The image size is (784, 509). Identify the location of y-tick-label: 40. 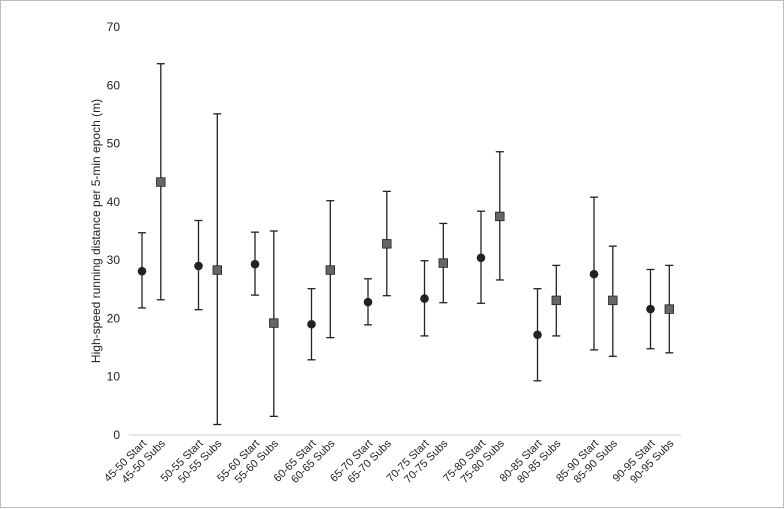
(114, 202).